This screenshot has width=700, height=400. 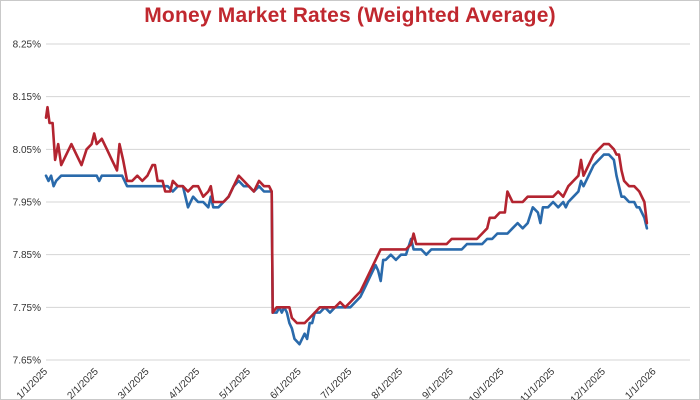 I want to click on x-tick-label: 12/1/2025, so click(x=589, y=383).